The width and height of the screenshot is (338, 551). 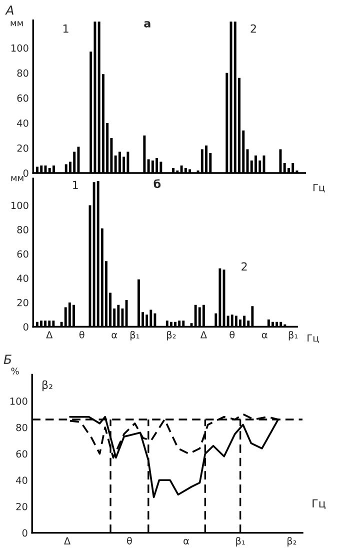 I want to click on y-axis-title: %, so click(x=15, y=371).